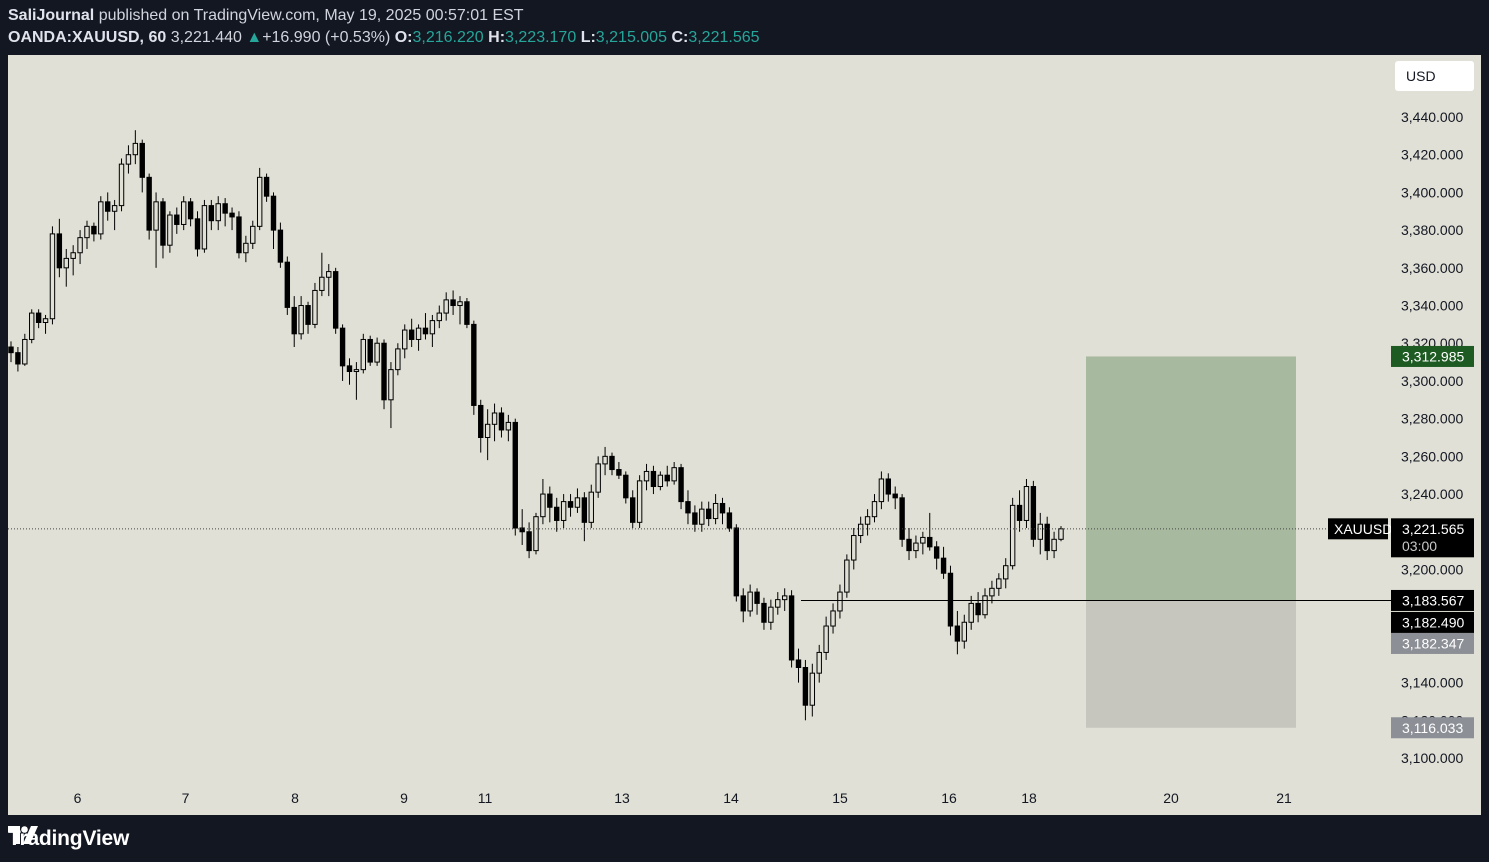  Describe the element at coordinates (1432, 728) in the screenshot. I see `stop-label: 3,116.033` at that location.